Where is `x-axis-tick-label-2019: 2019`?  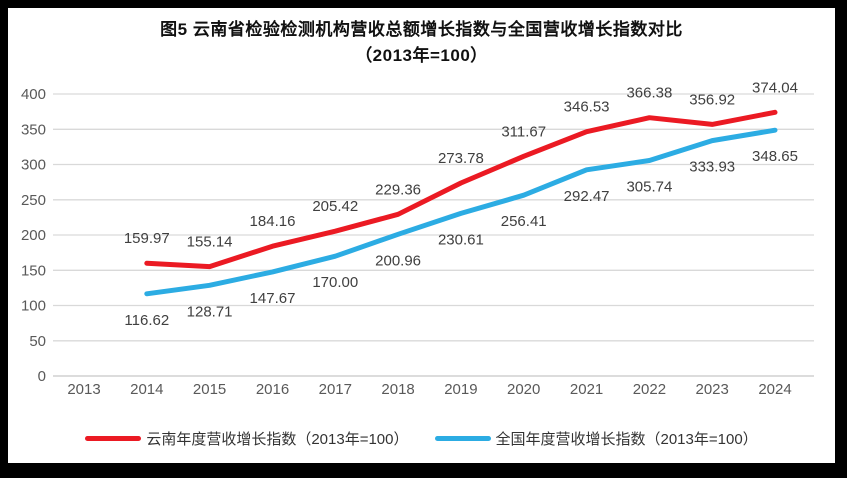
x-axis-tick-label-2019: 2019 is located at coordinates (460, 389).